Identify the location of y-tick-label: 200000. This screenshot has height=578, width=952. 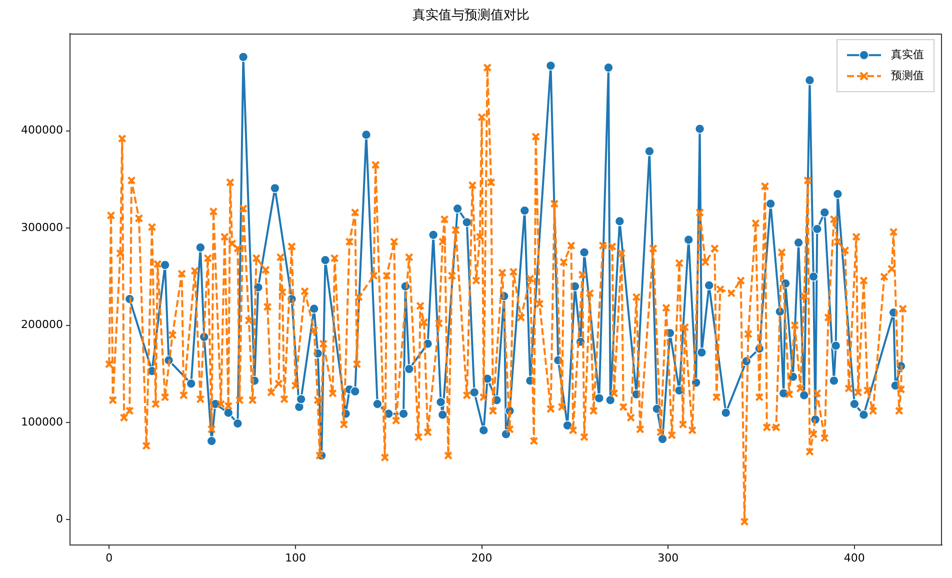
(42, 325).